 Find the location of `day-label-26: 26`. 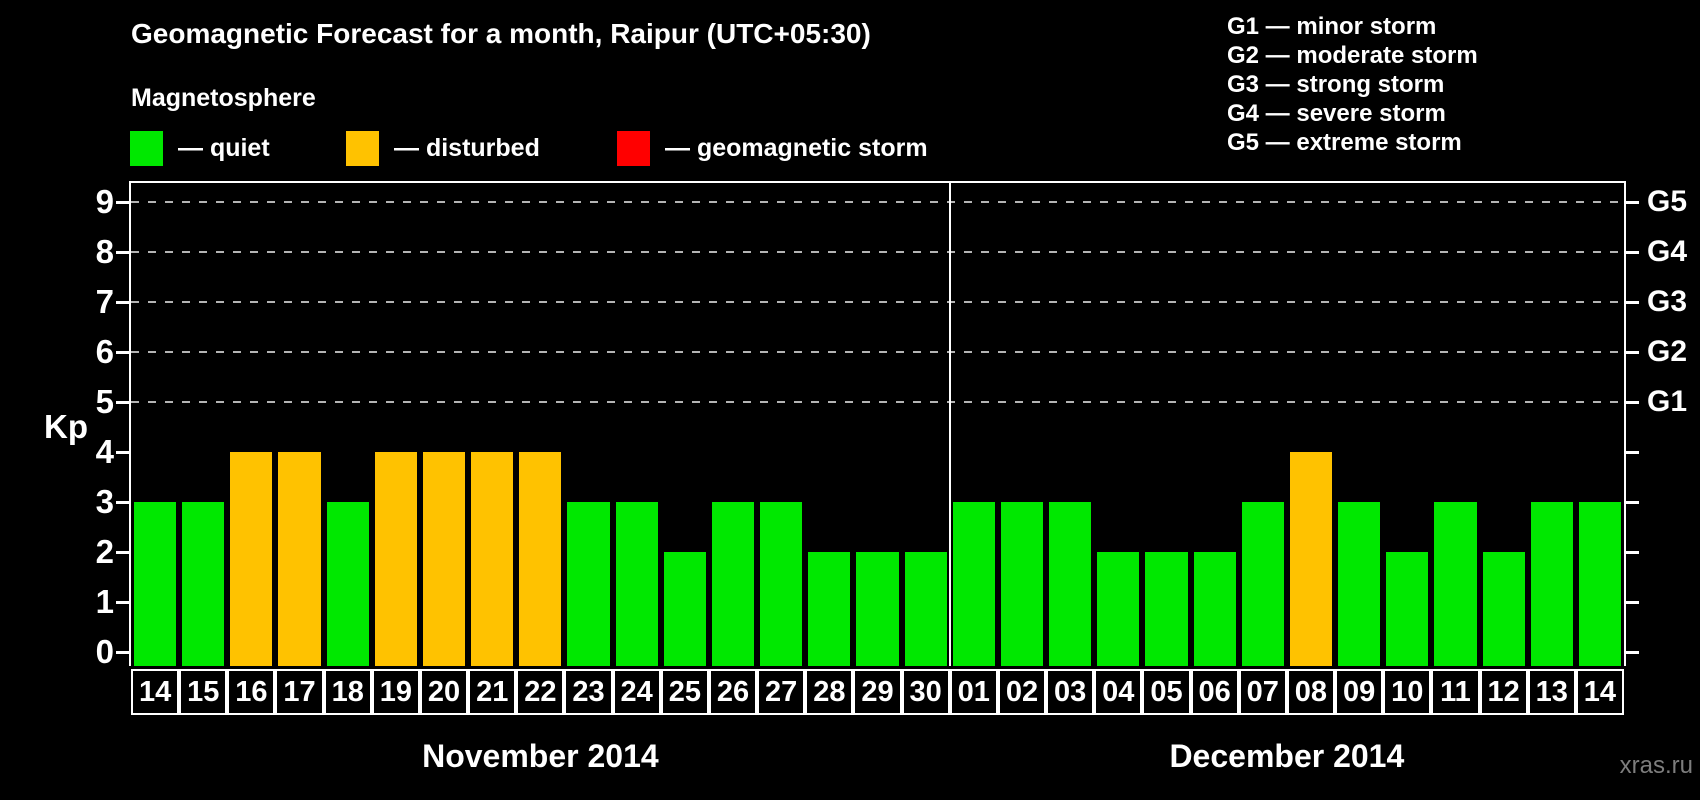

day-label-26: 26 is located at coordinates (733, 692).